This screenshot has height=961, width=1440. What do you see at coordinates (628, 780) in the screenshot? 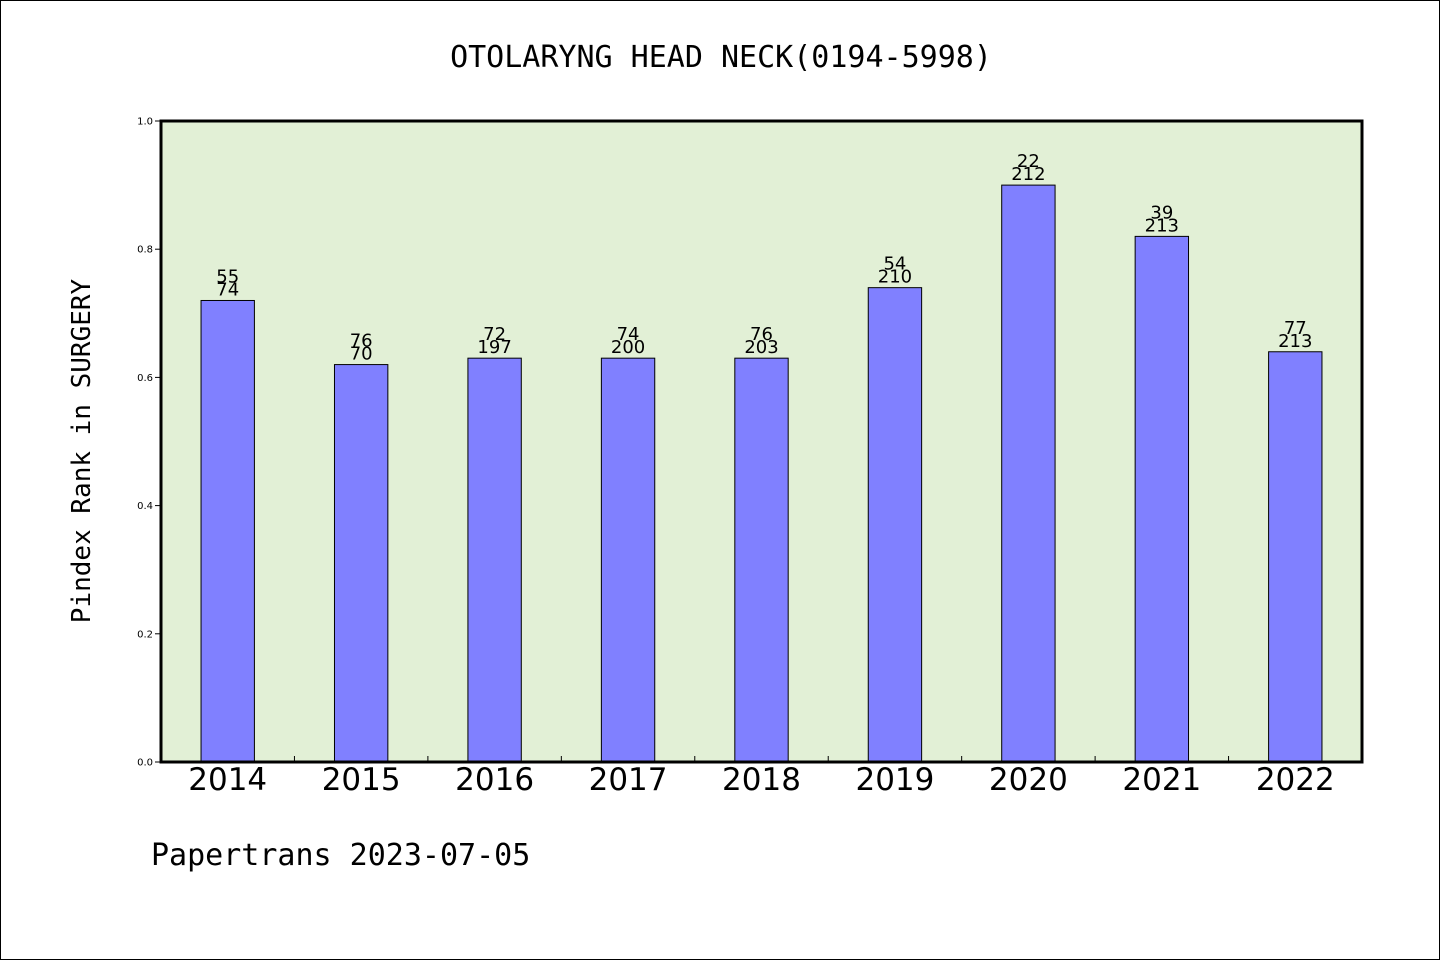
I see `x-tick-label: 2017` at bounding box center [628, 780].